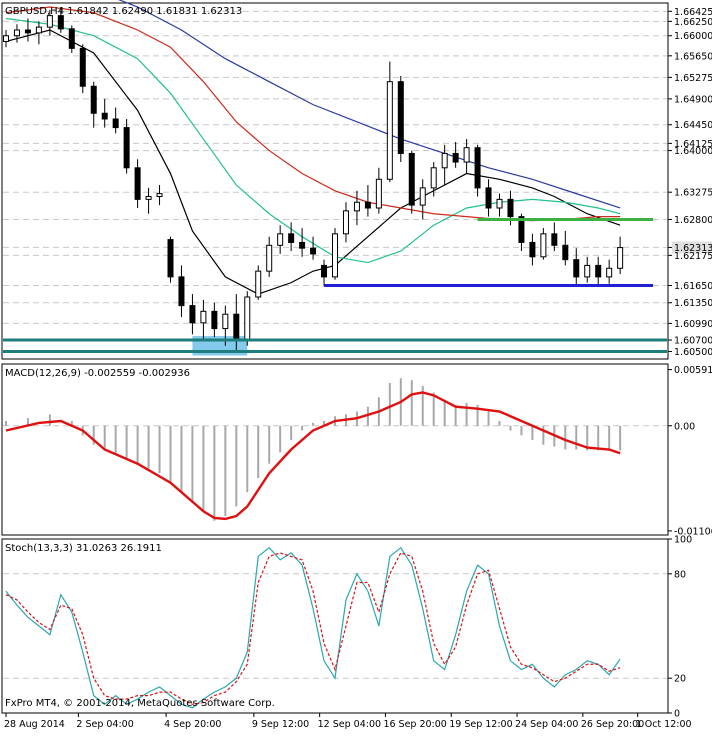 The height and width of the screenshot is (736, 712). What do you see at coordinates (34, 724) in the screenshot?
I see `time-axis-label: 28 Aug 2014` at bounding box center [34, 724].